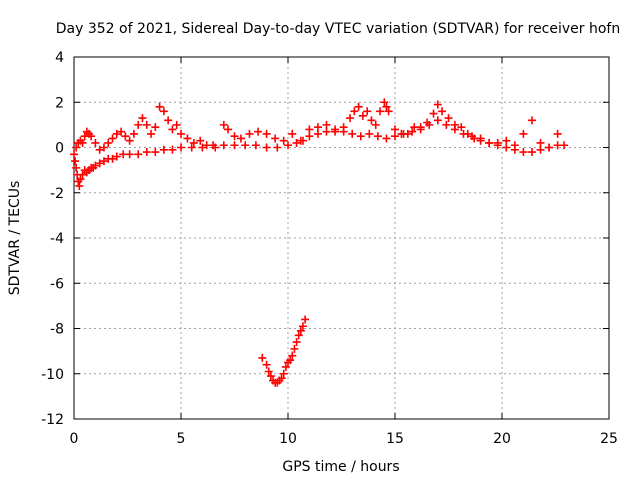 The image size is (640, 480). What do you see at coordinates (288, 439) in the screenshot?
I see `x-tick-label: 10` at bounding box center [288, 439].